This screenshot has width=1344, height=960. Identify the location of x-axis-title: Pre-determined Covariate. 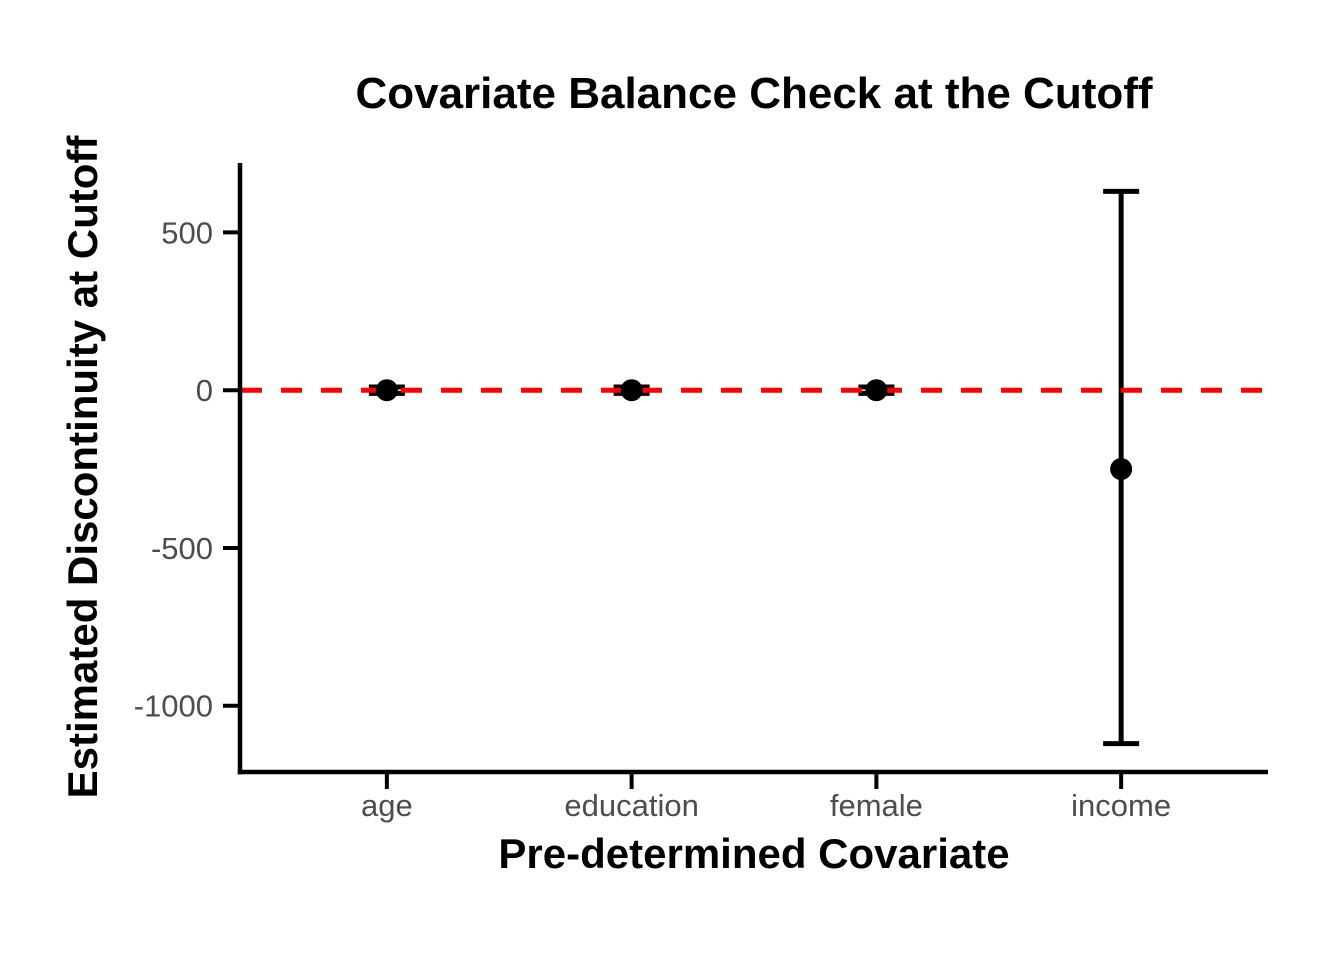
(753, 853).